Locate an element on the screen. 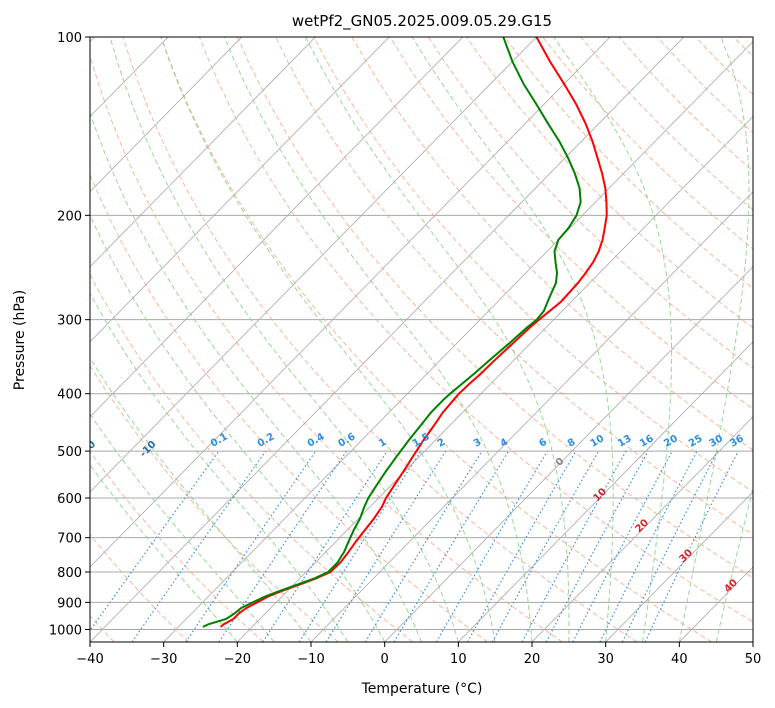 The image size is (775, 708). y-tick-label: 400 is located at coordinates (69, 395).